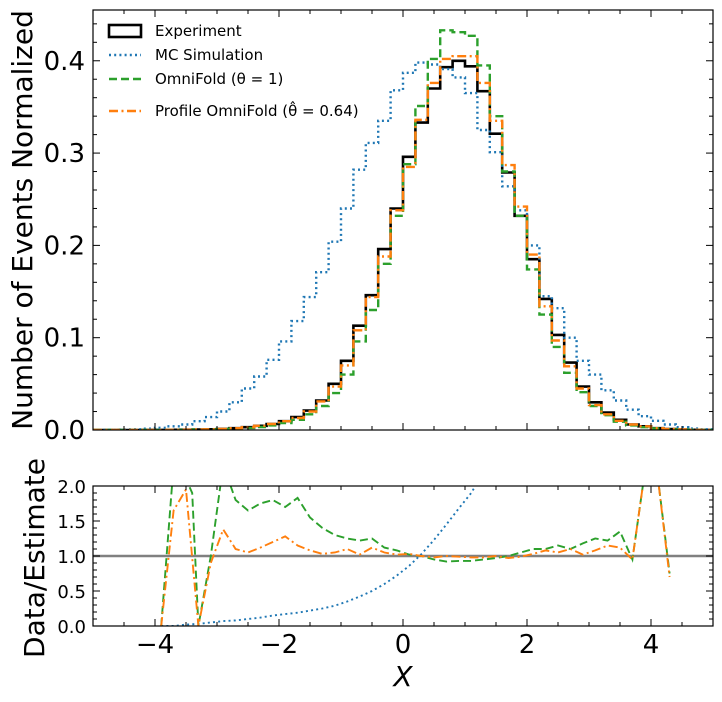  What do you see at coordinates (198, 31) in the screenshot?
I see `legend-label: Experiment` at bounding box center [198, 31].